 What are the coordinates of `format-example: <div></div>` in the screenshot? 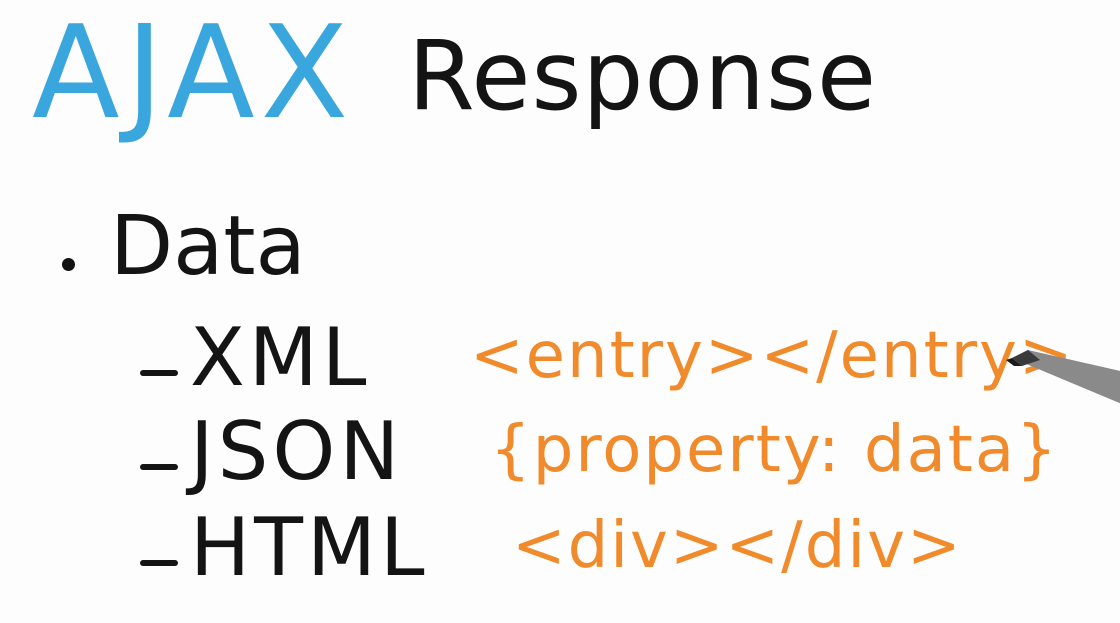 It's located at (737, 546).